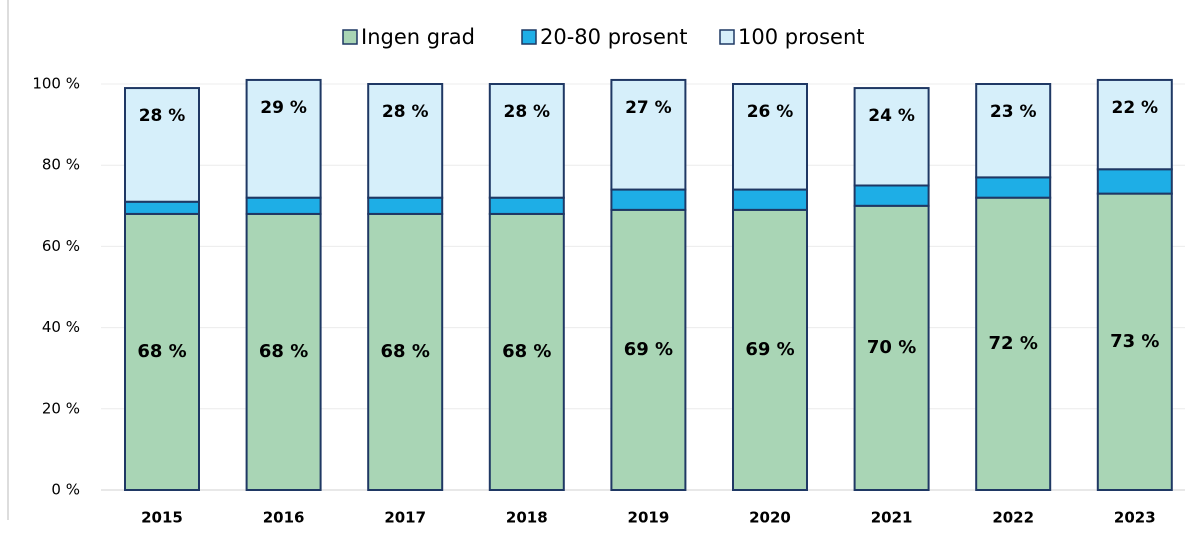 The height and width of the screenshot is (533, 1185). What do you see at coordinates (891, 347) in the screenshot?
I see `data-label: 70 %` at bounding box center [891, 347].